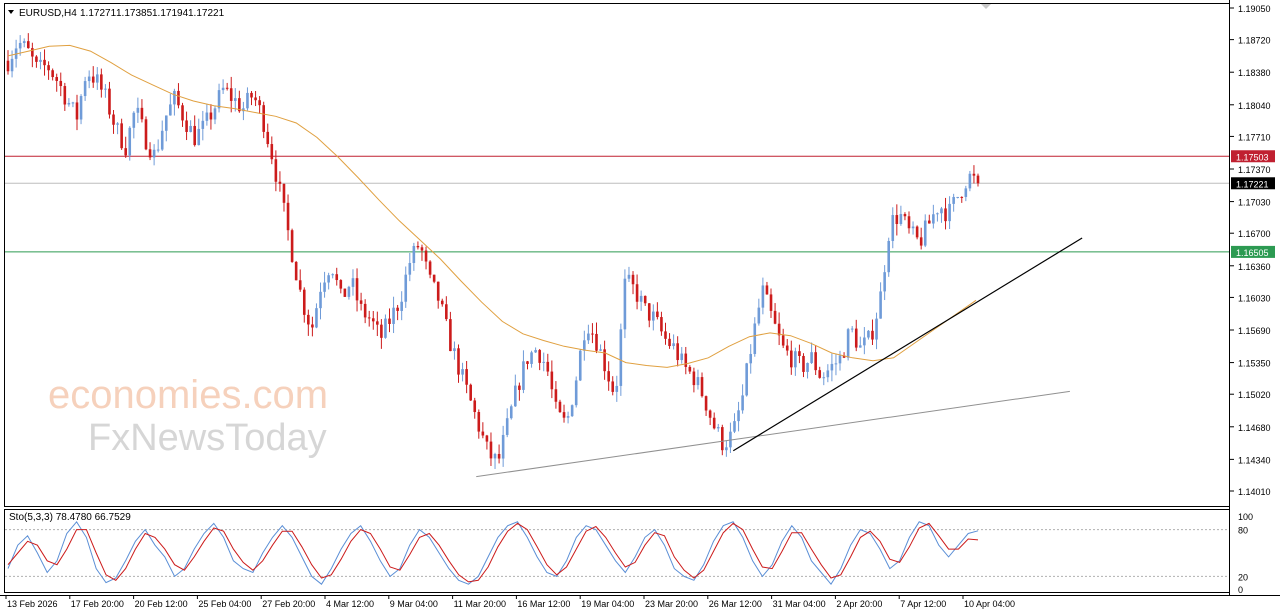 This screenshot has width=1280, height=616. Describe the element at coordinates (32, 604) in the screenshot. I see `time-tick-label: 13 Feb 2026` at that location.